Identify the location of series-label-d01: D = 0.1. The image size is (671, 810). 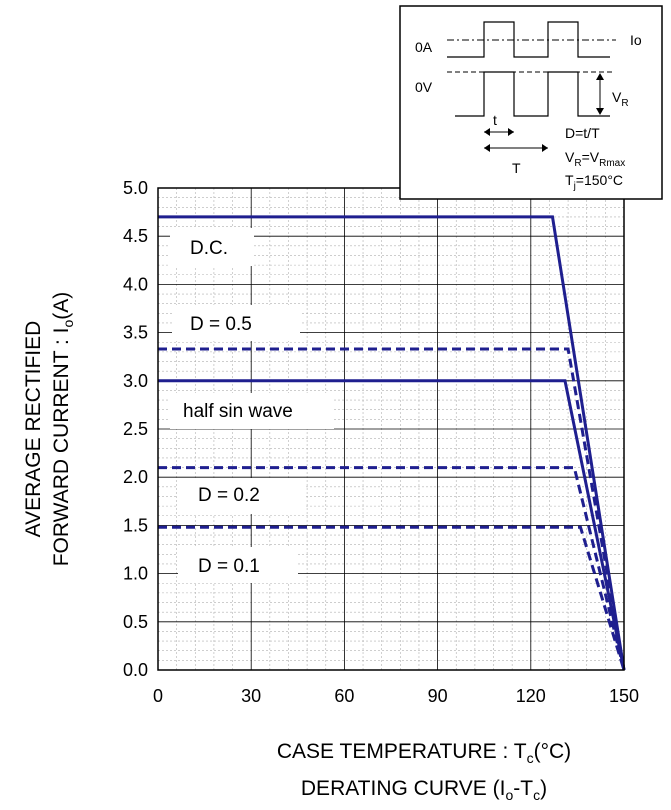
(238, 565).